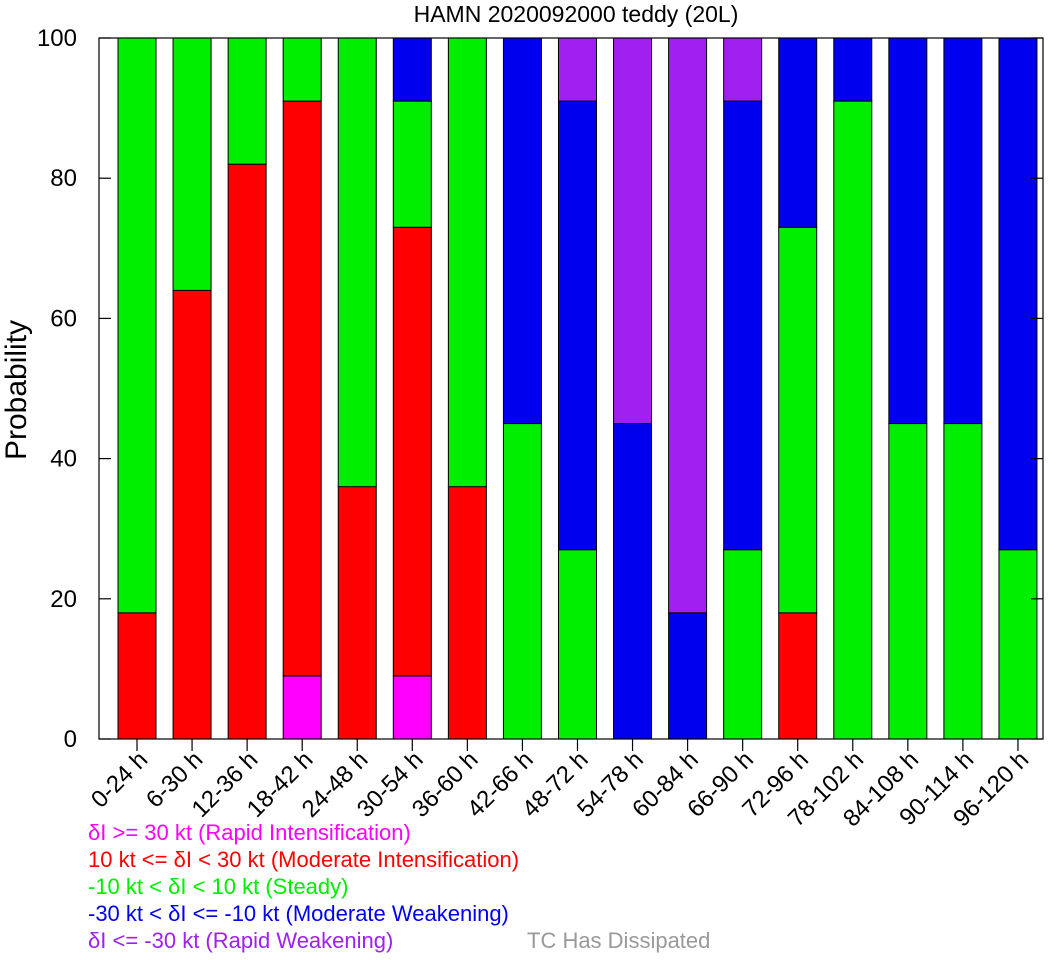  Describe the element at coordinates (619, 940) in the screenshot. I see `legend-item-dissipated: TC Has Dissipated` at that location.